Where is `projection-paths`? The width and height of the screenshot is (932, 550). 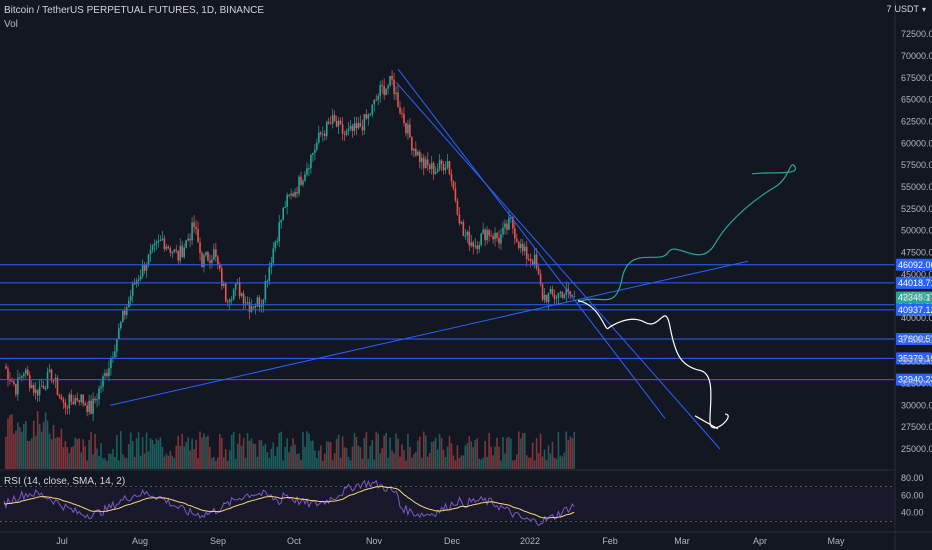 projection-paths is located at coordinates (686, 297).